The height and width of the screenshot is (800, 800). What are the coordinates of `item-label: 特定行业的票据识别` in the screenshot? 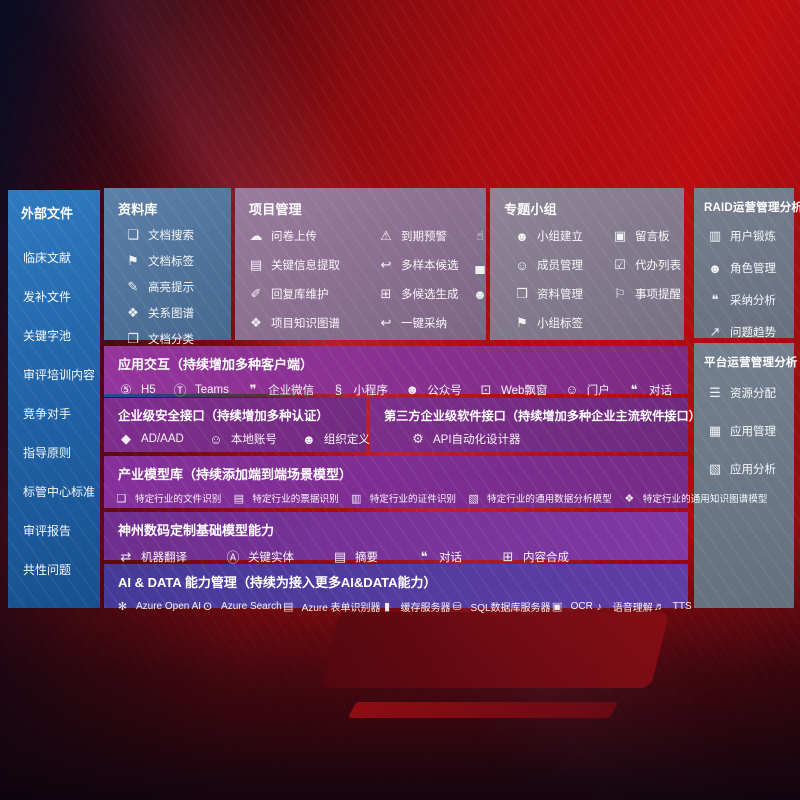 It's located at (295, 499).